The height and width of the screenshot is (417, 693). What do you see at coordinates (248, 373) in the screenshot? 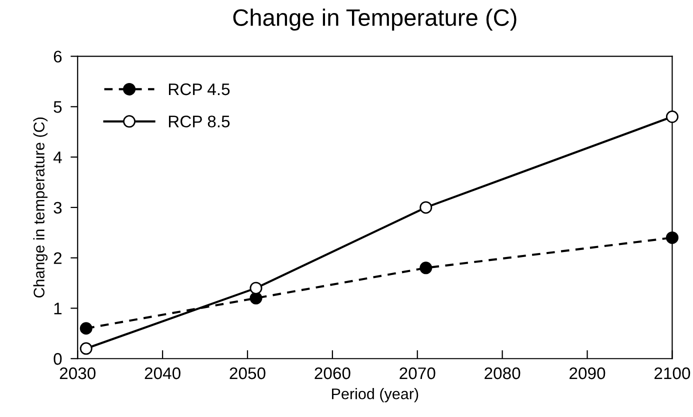
I see `x-tick-label: 2050` at bounding box center [248, 373].